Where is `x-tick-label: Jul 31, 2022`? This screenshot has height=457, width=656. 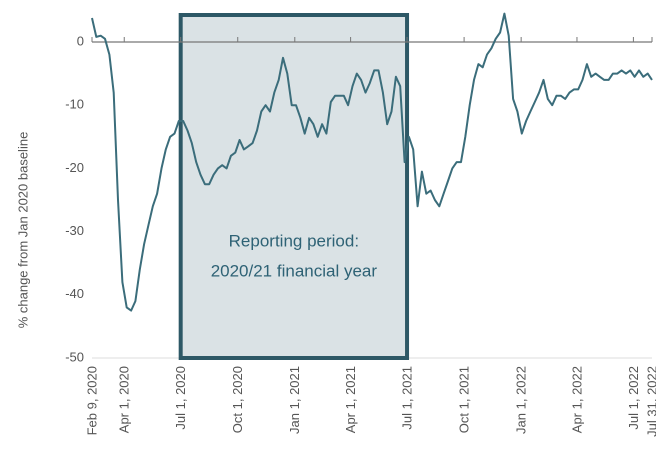
x-tick-label: Jul 31, 2022 is located at coordinates (650, 401).